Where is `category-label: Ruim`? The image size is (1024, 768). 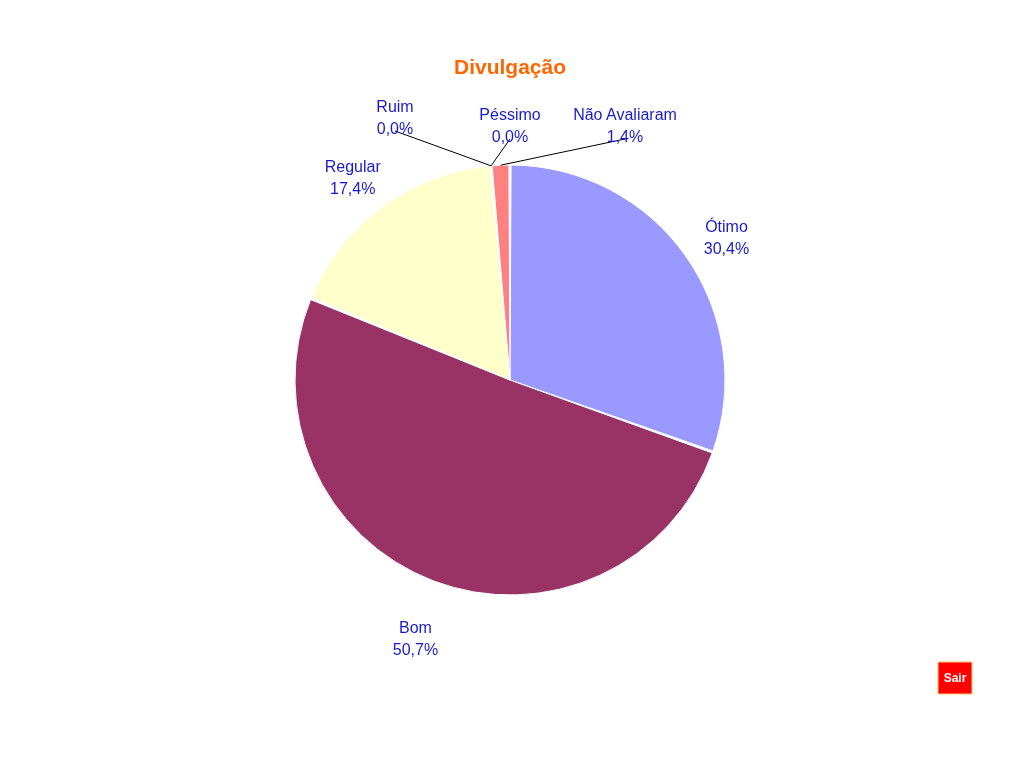
category-label: Ruim is located at coordinates (395, 106).